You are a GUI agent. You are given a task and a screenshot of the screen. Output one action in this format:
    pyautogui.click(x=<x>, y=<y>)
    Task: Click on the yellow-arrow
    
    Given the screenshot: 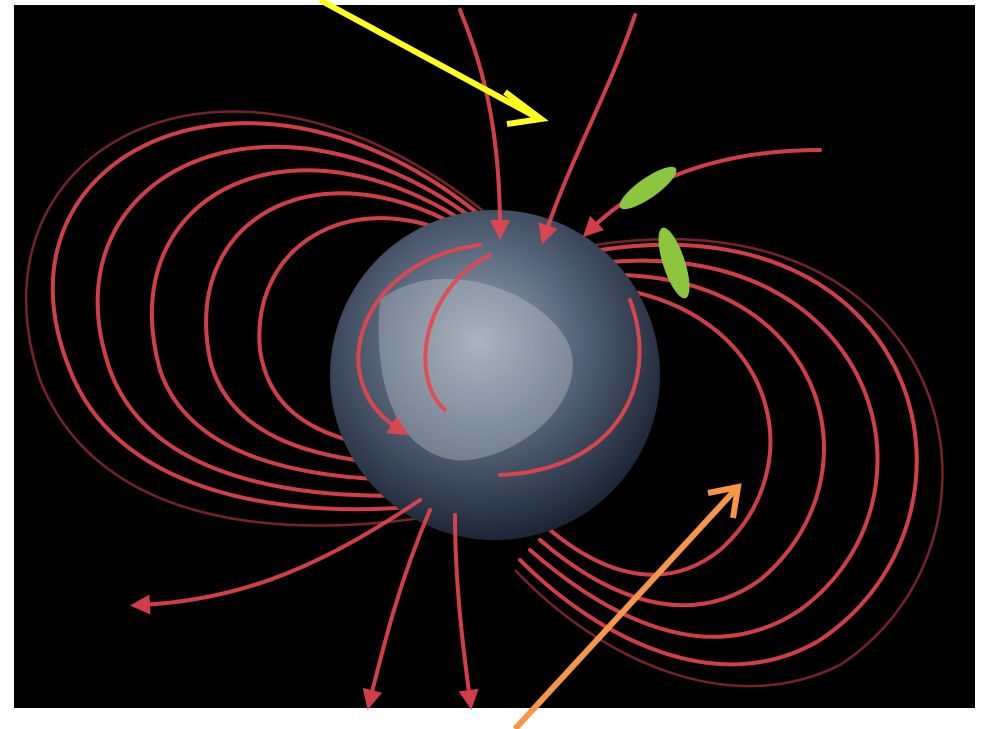 What is the action you would take?
    pyautogui.click(x=433, y=63)
    